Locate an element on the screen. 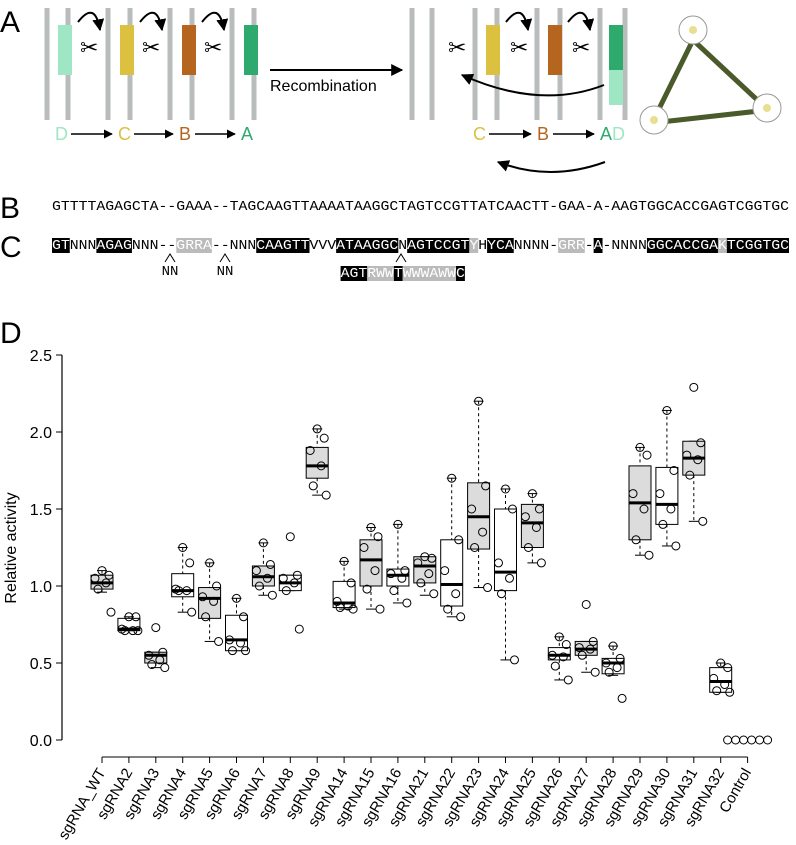 This screenshot has width=796, height=845. blocks-left is located at coordinates (158, 50).